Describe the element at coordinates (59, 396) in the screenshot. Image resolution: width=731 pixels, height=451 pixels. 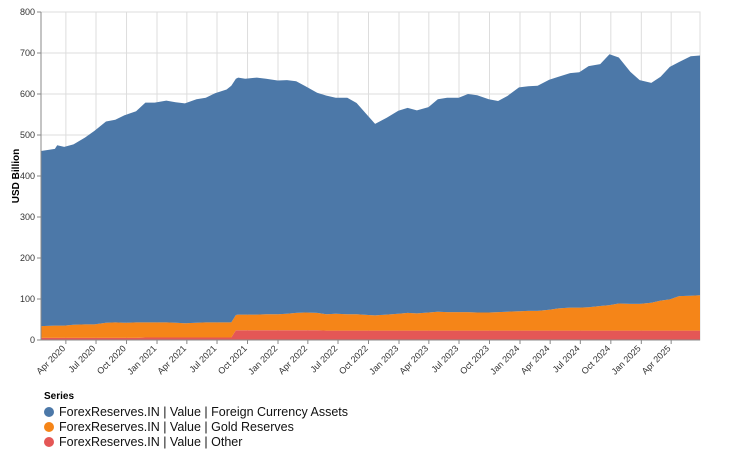
I see `legend-title: Series` at that location.